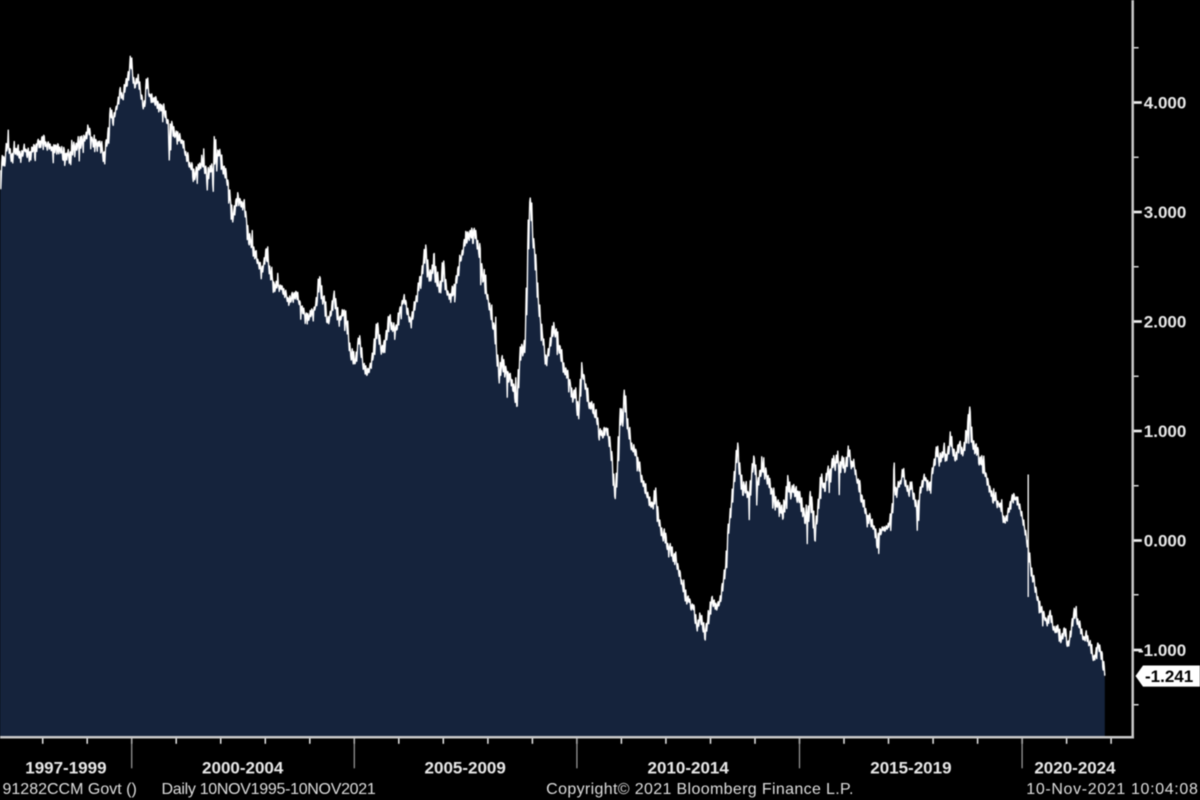 Image resolution: width=1200 pixels, height=800 pixels. Describe the element at coordinates (1075, 768) in the screenshot. I see `svg-text: 2020-2024` at that location.